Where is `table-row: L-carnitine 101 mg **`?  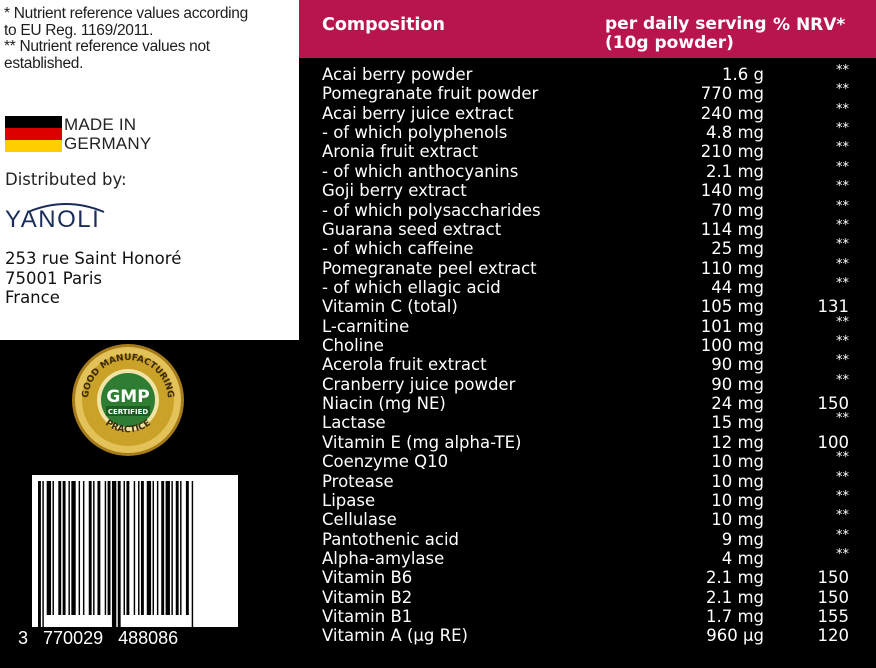
table-row: L-carnitine 101 mg ** is located at coordinates (438, 325).